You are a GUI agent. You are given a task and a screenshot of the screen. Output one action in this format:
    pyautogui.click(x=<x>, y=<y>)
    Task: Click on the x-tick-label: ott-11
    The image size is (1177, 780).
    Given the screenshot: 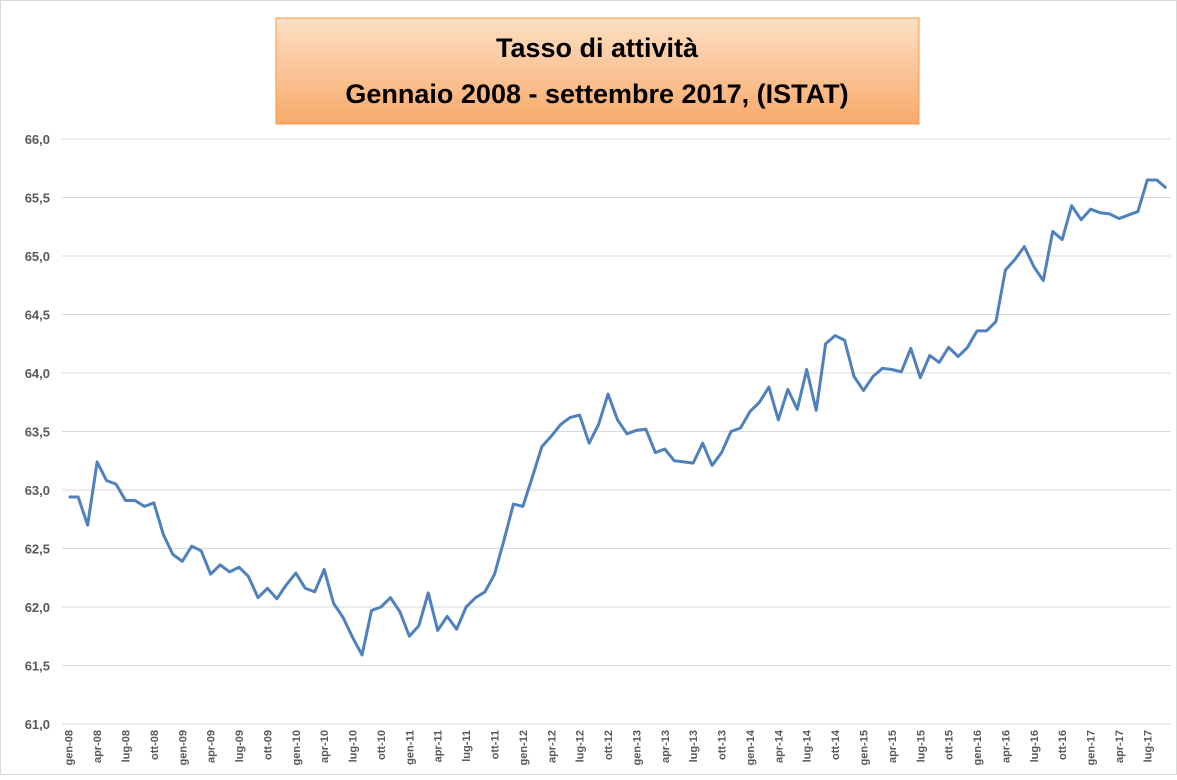 What is the action you would take?
    pyautogui.click(x=496, y=744)
    